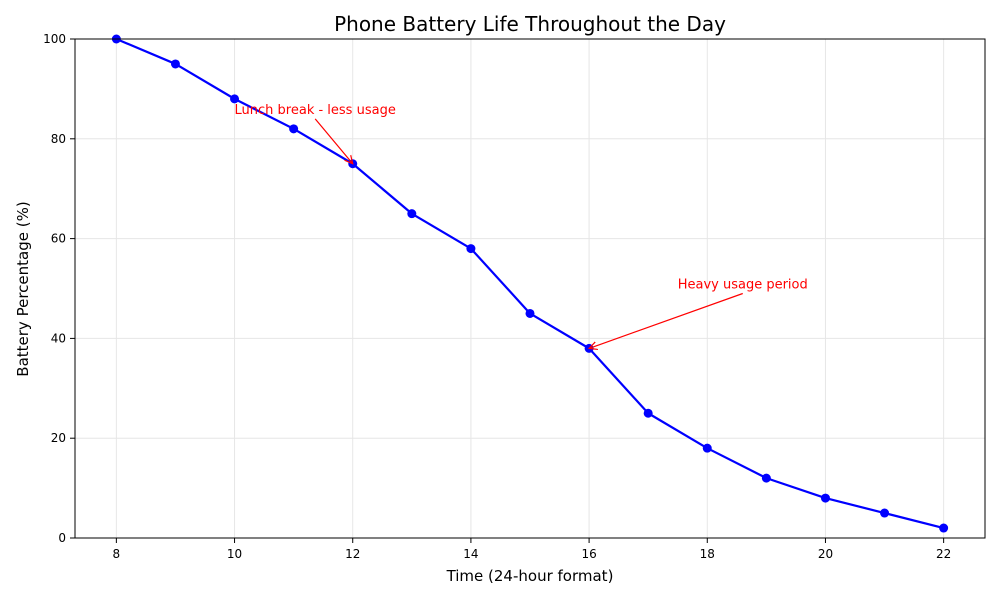 This screenshot has height=600, width=1000. What do you see at coordinates (470, 554) in the screenshot?
I see `x-tick-label: 14` at bounding box center [470, 554].